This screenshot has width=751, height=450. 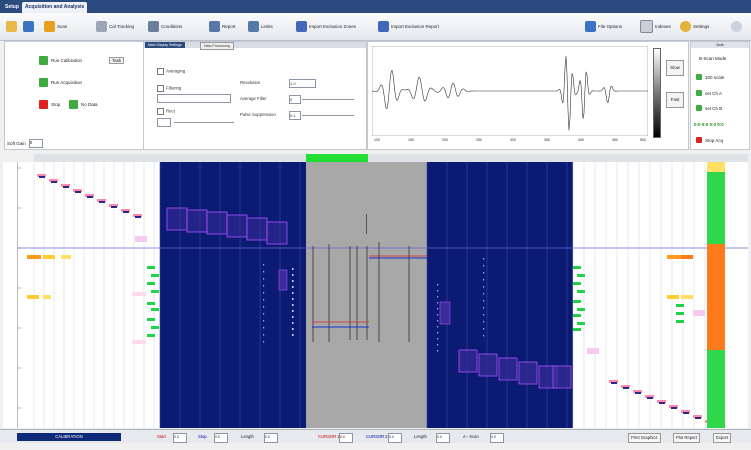 I want to click on soft-gain-input: 0, so click(x=35, y=143).